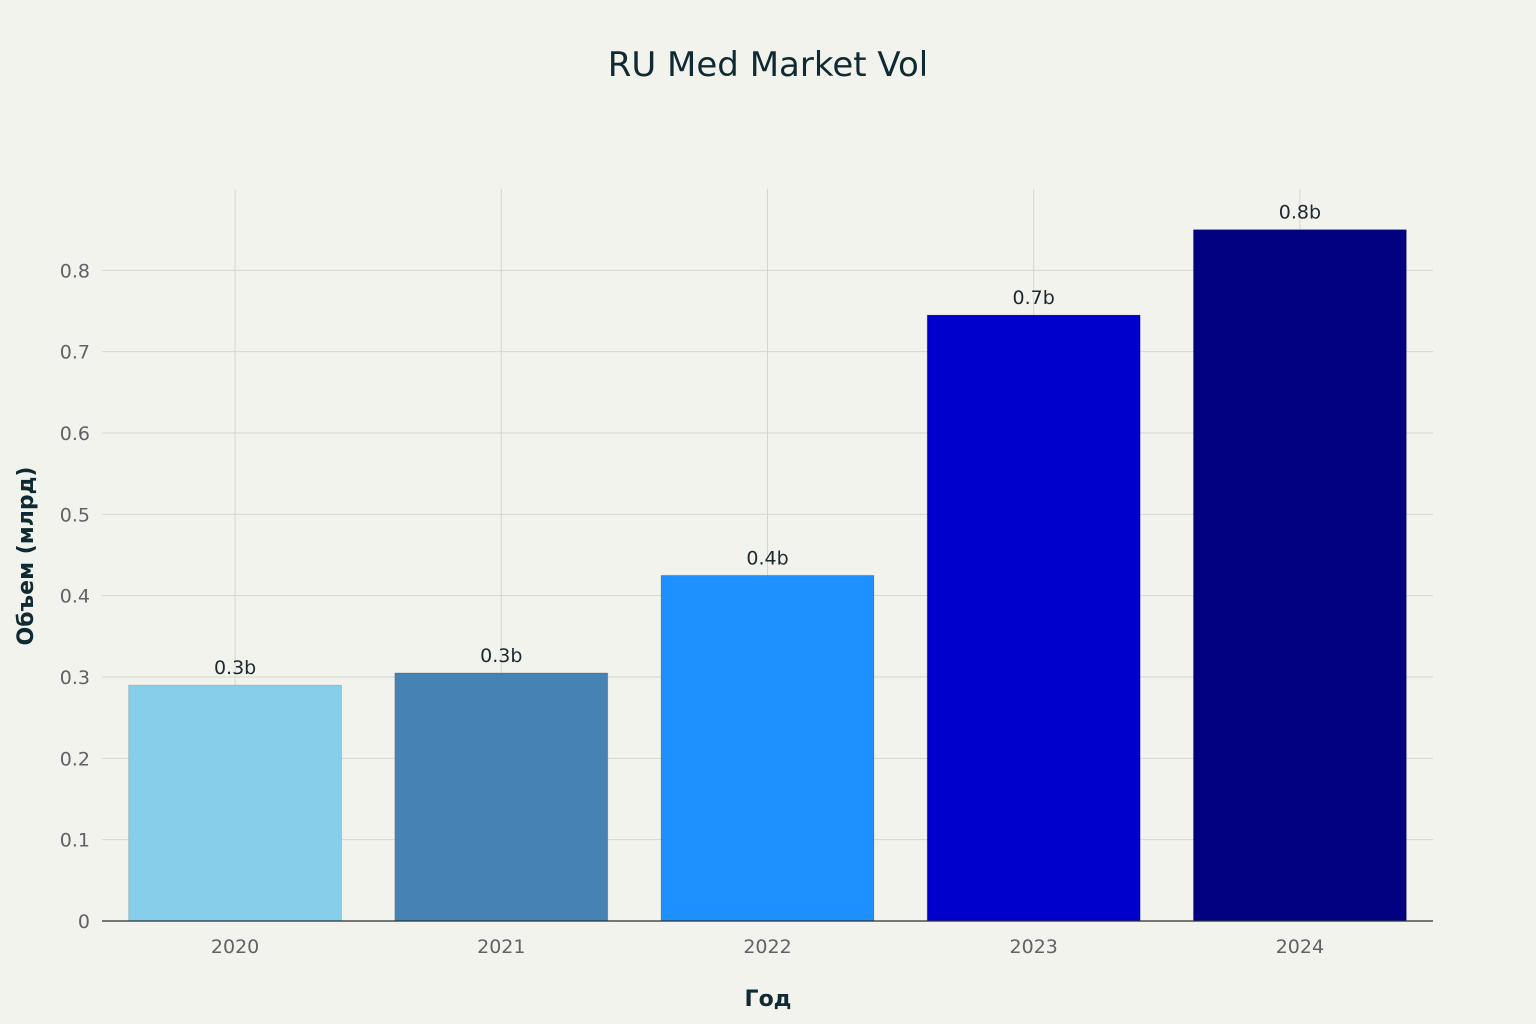  Describe the element at coordinates (768, 65) in the screenshot. I see `chart-title: RU Med Market Vol` at that location.